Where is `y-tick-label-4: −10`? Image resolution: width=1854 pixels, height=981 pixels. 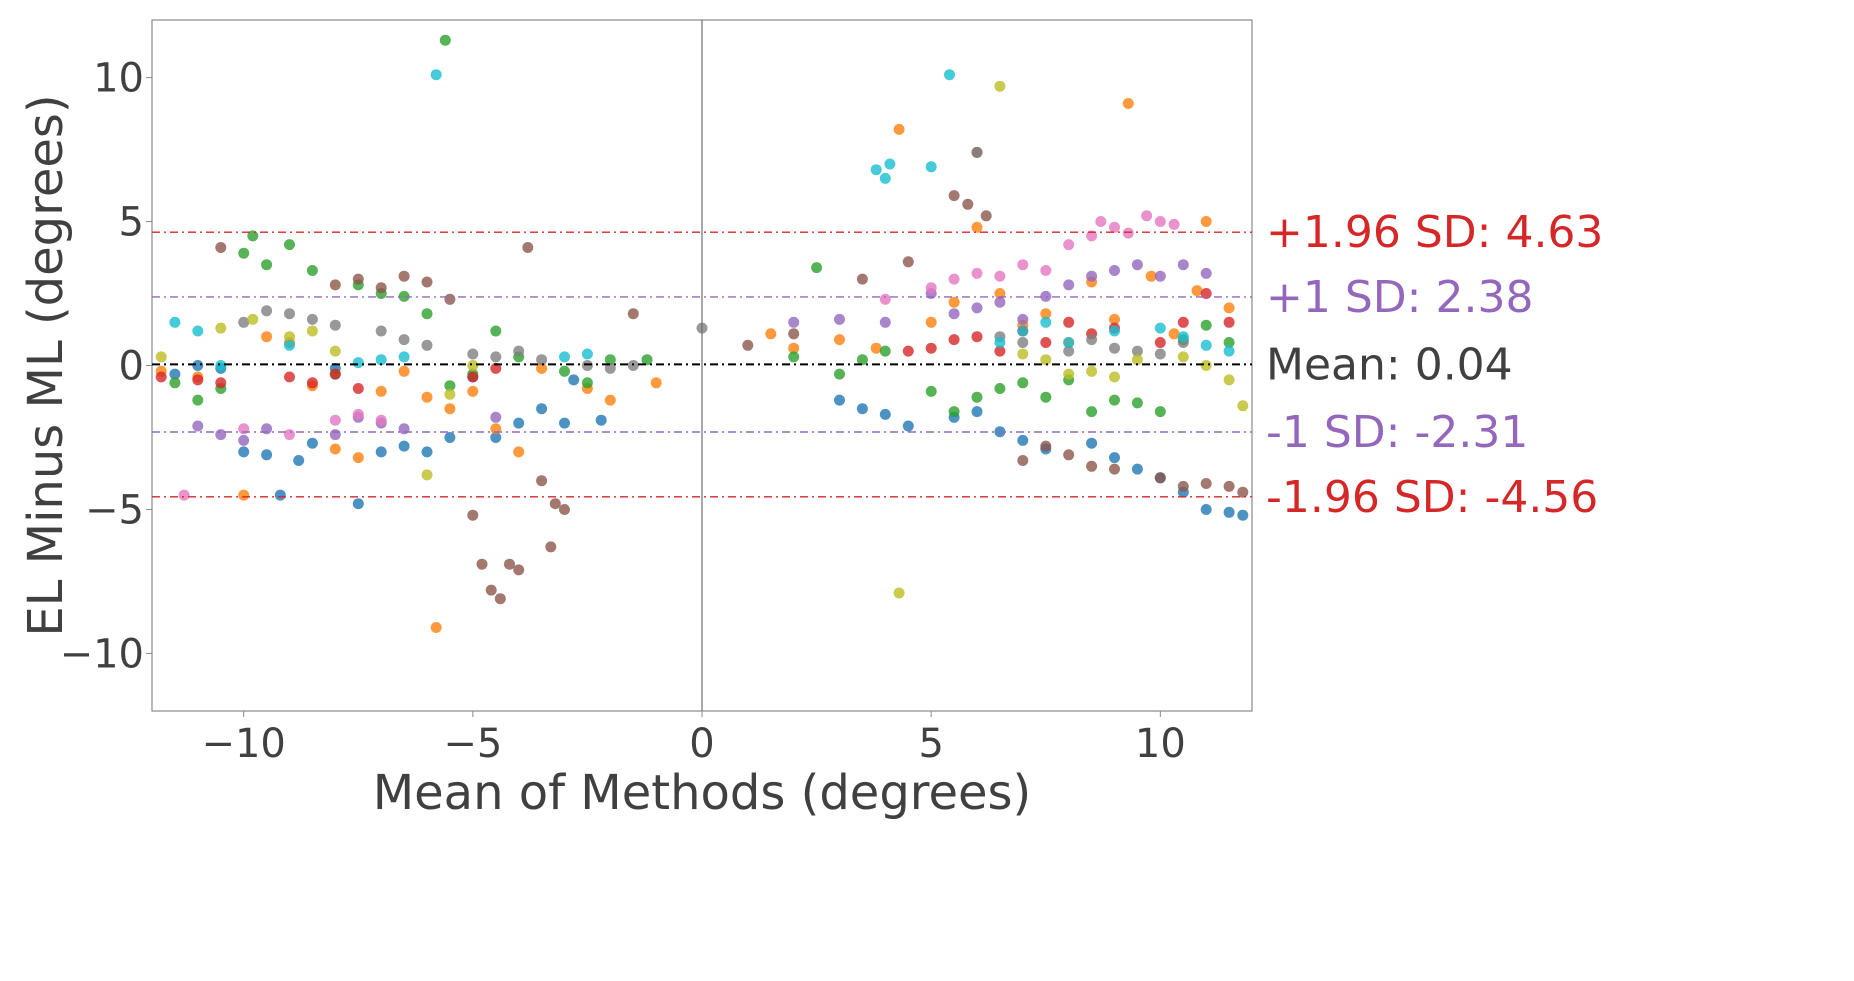
y-tick-label-4: −10 is located at coordinates (102, 654).